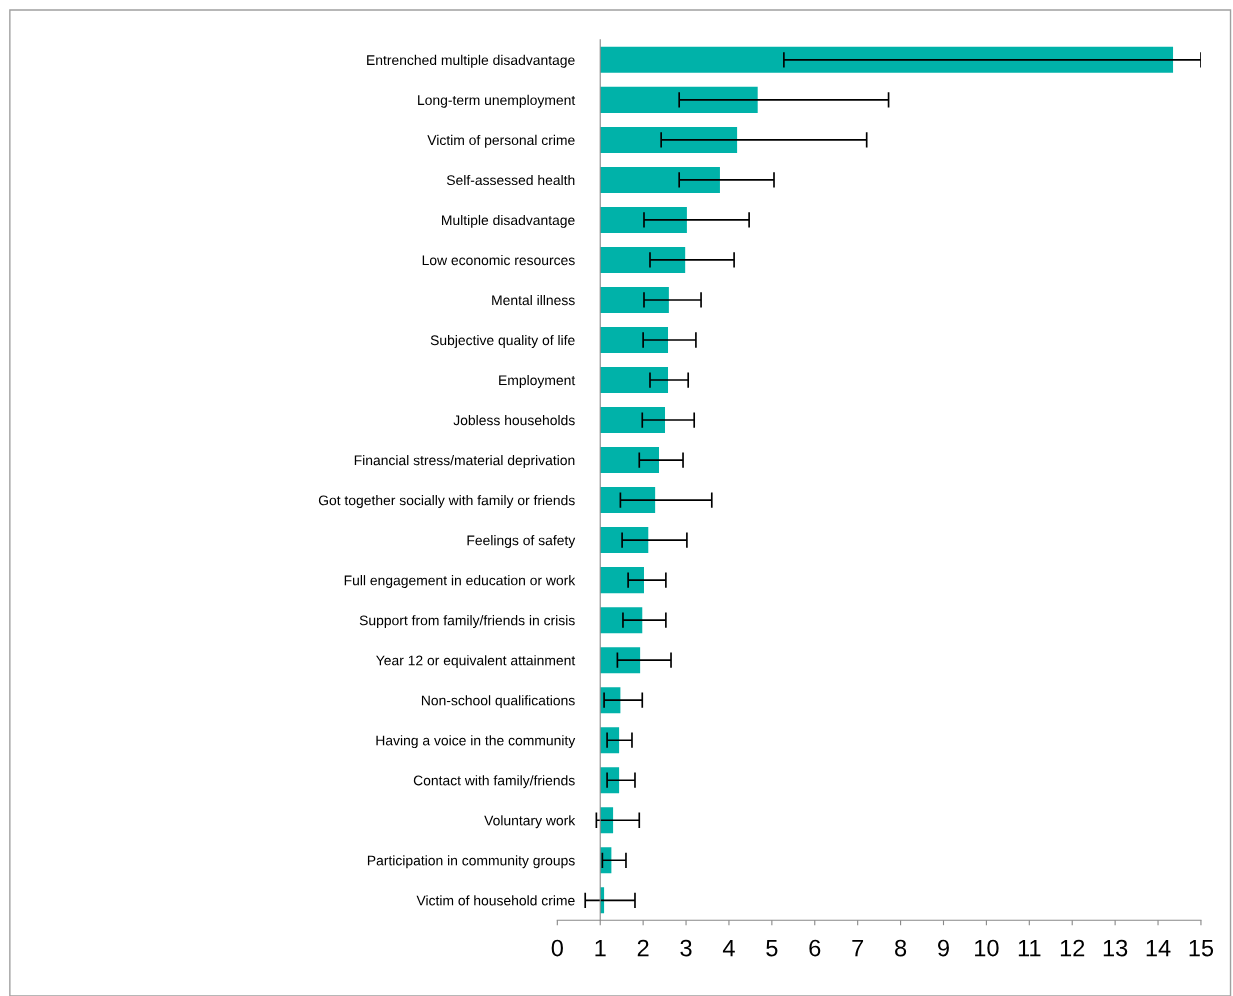 The height and width of the screenshot is (996, 1233). I want to click on x-tick-label: 14, so click(1158, 948).